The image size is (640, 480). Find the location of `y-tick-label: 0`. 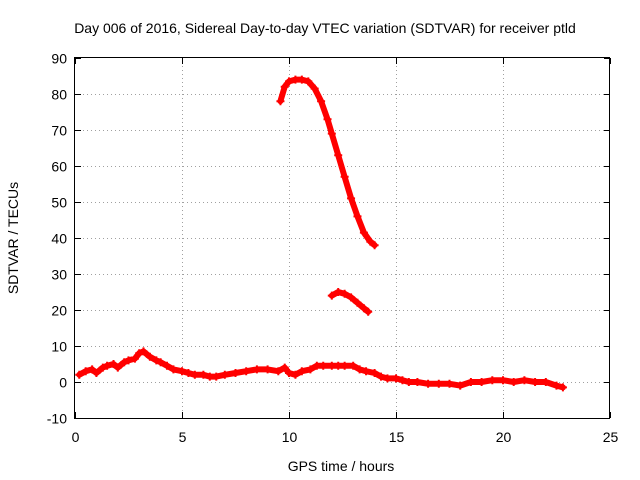

y-tick-label: 0 is located at coordinates (63, 383).